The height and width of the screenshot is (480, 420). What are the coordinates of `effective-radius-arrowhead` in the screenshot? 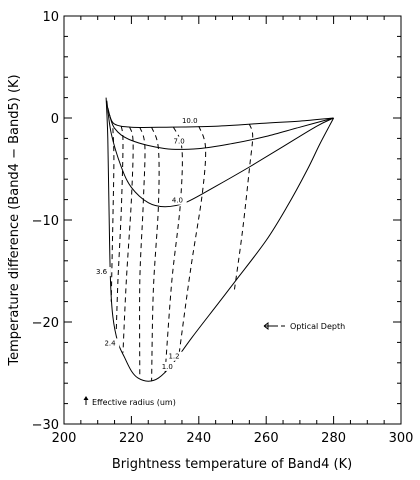 It's located at (86, 398).